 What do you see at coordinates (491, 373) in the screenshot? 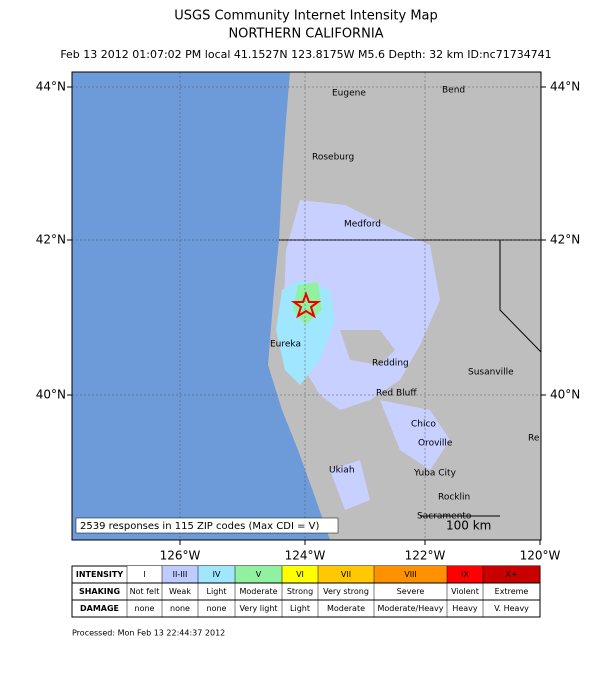
I see `city-label: Susanville` at bounding box center [491, 373].